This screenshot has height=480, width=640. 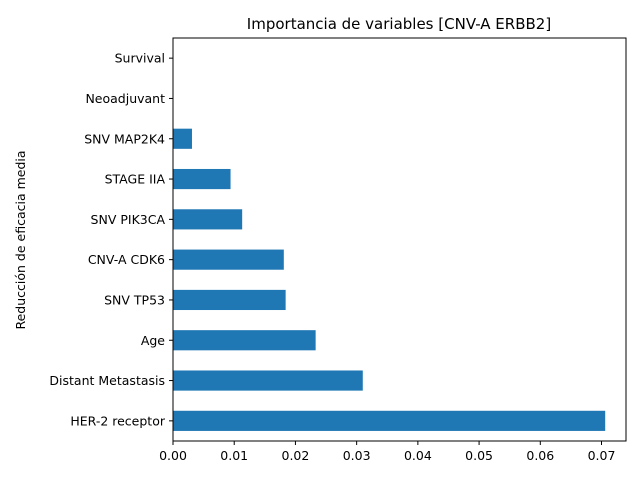 I want to click on y-tick-label: SNV MAP2K4, so click(x=124, y=138).